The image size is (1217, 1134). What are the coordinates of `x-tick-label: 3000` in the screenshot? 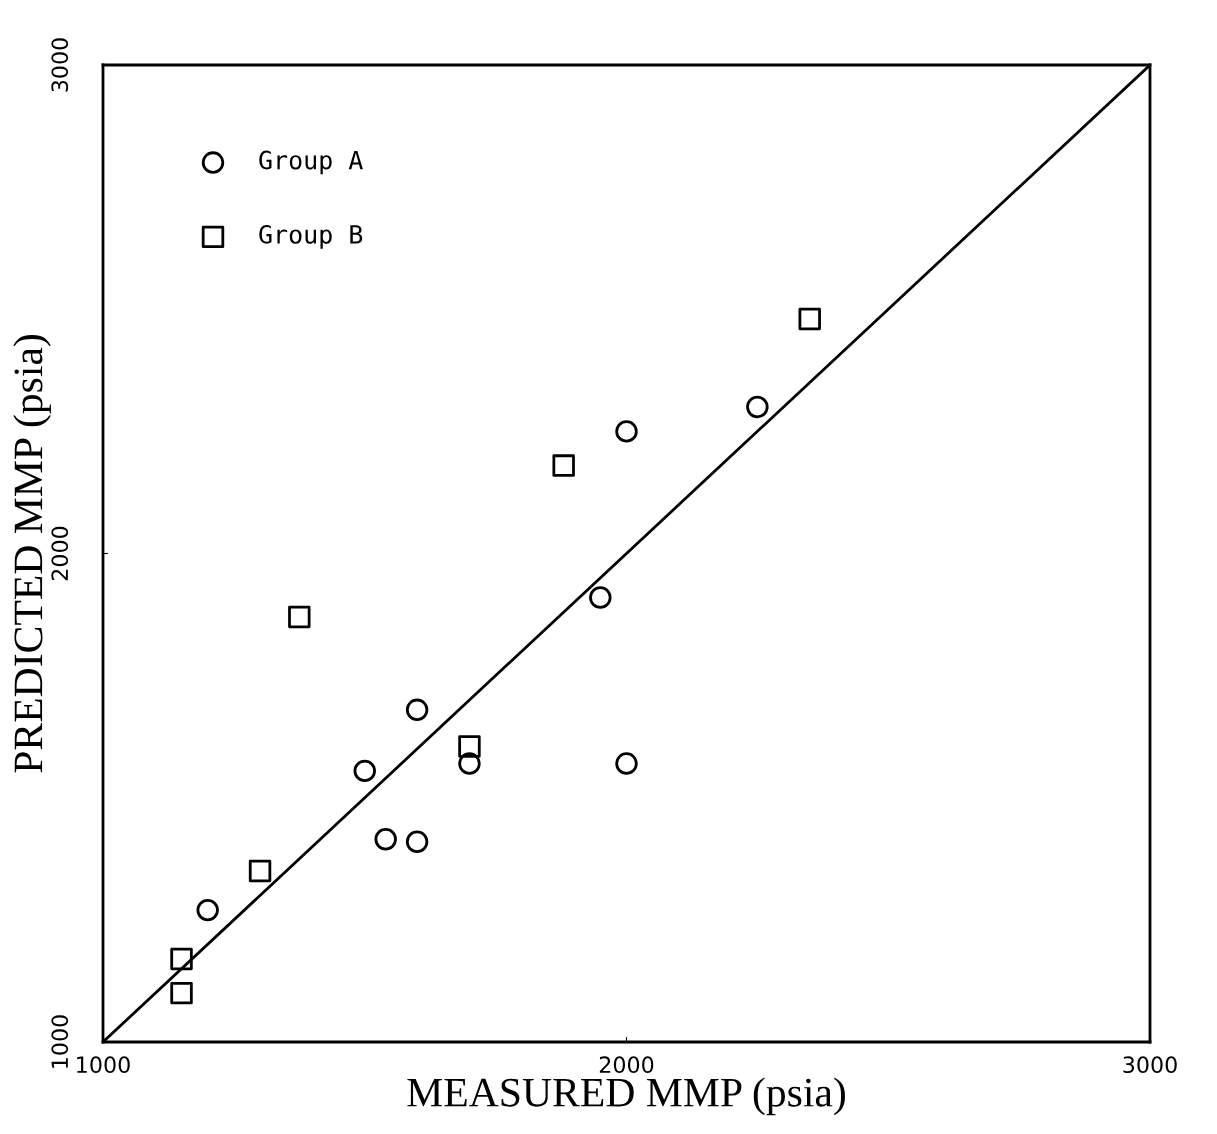 It's located at (1150, 1065).